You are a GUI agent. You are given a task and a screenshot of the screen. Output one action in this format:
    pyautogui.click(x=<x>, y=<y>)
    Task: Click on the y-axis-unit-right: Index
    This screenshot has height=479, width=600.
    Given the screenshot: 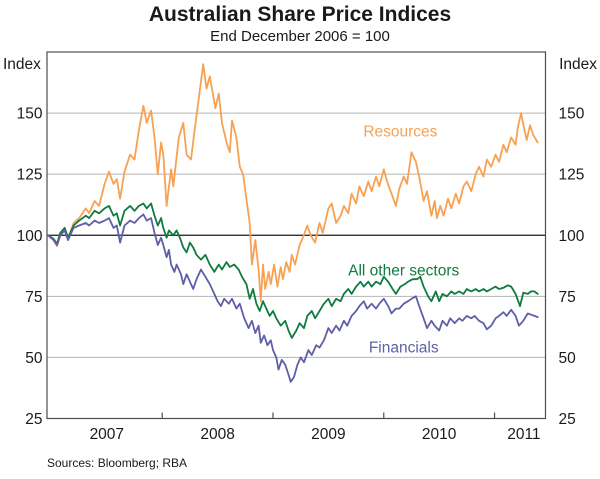 What is the action you would take?
    pyautogui.click(x=578, y=64)
    